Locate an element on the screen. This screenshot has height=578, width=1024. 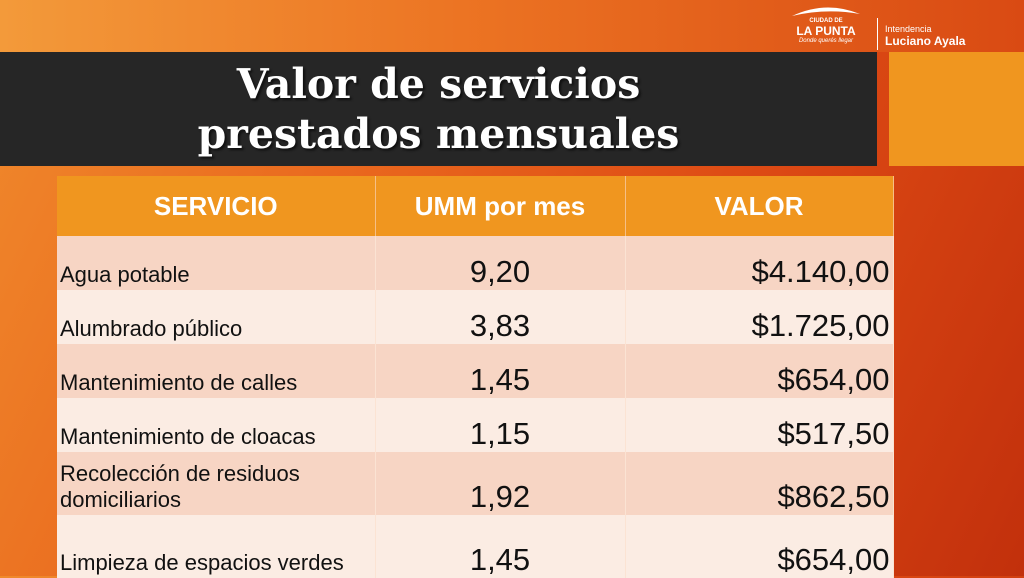
cell-valor: $862,50 is located at coordinates (759, 483).